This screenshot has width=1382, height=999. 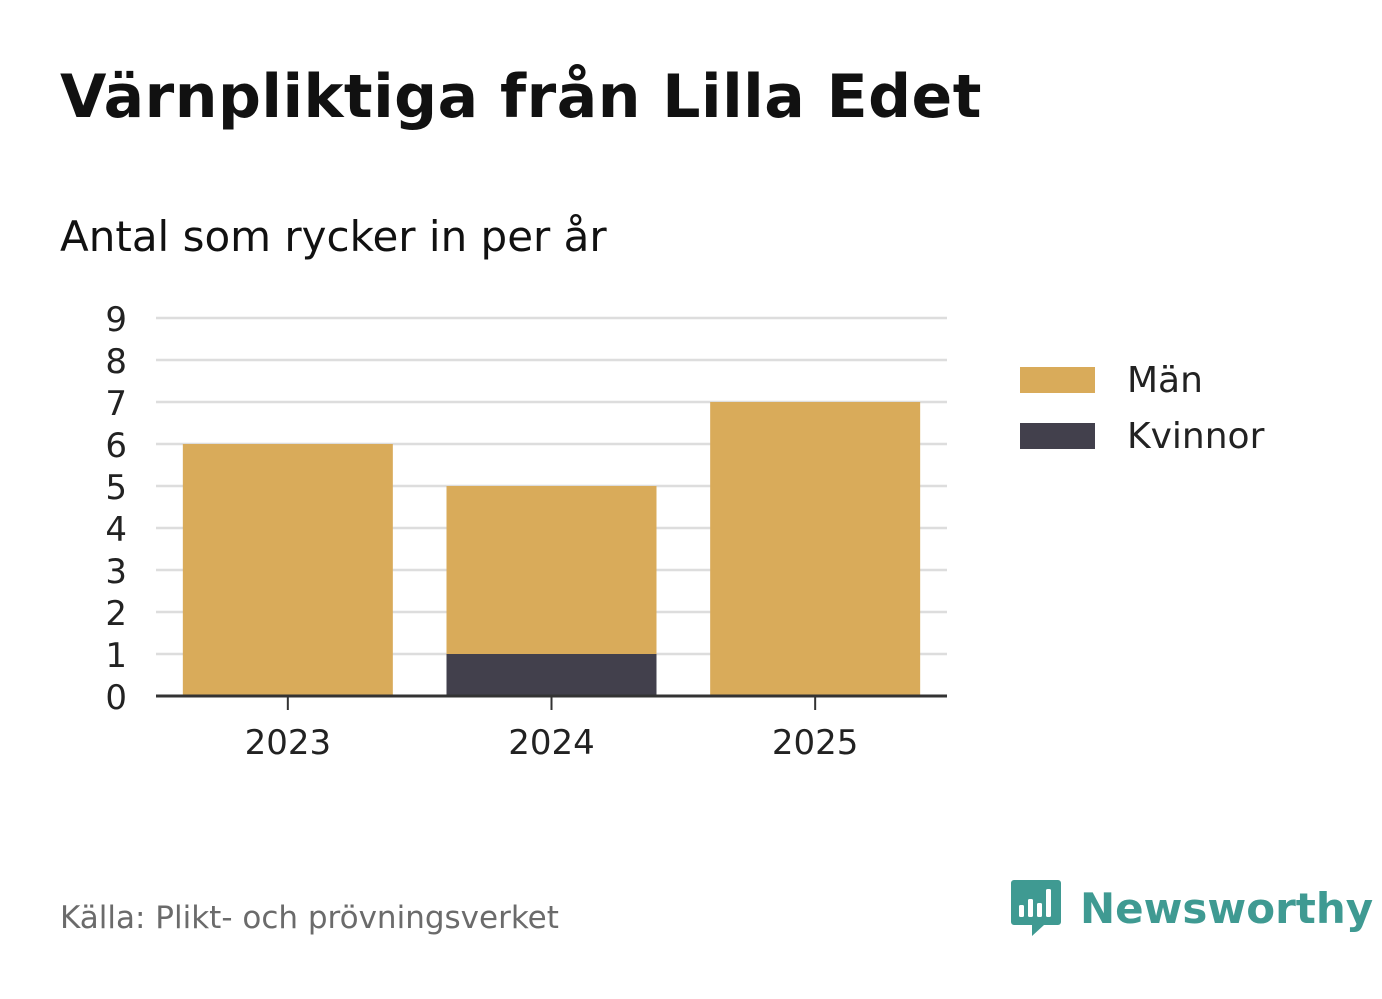 I want to click on legend-label-man: Män, so click(x=1165, y=380).